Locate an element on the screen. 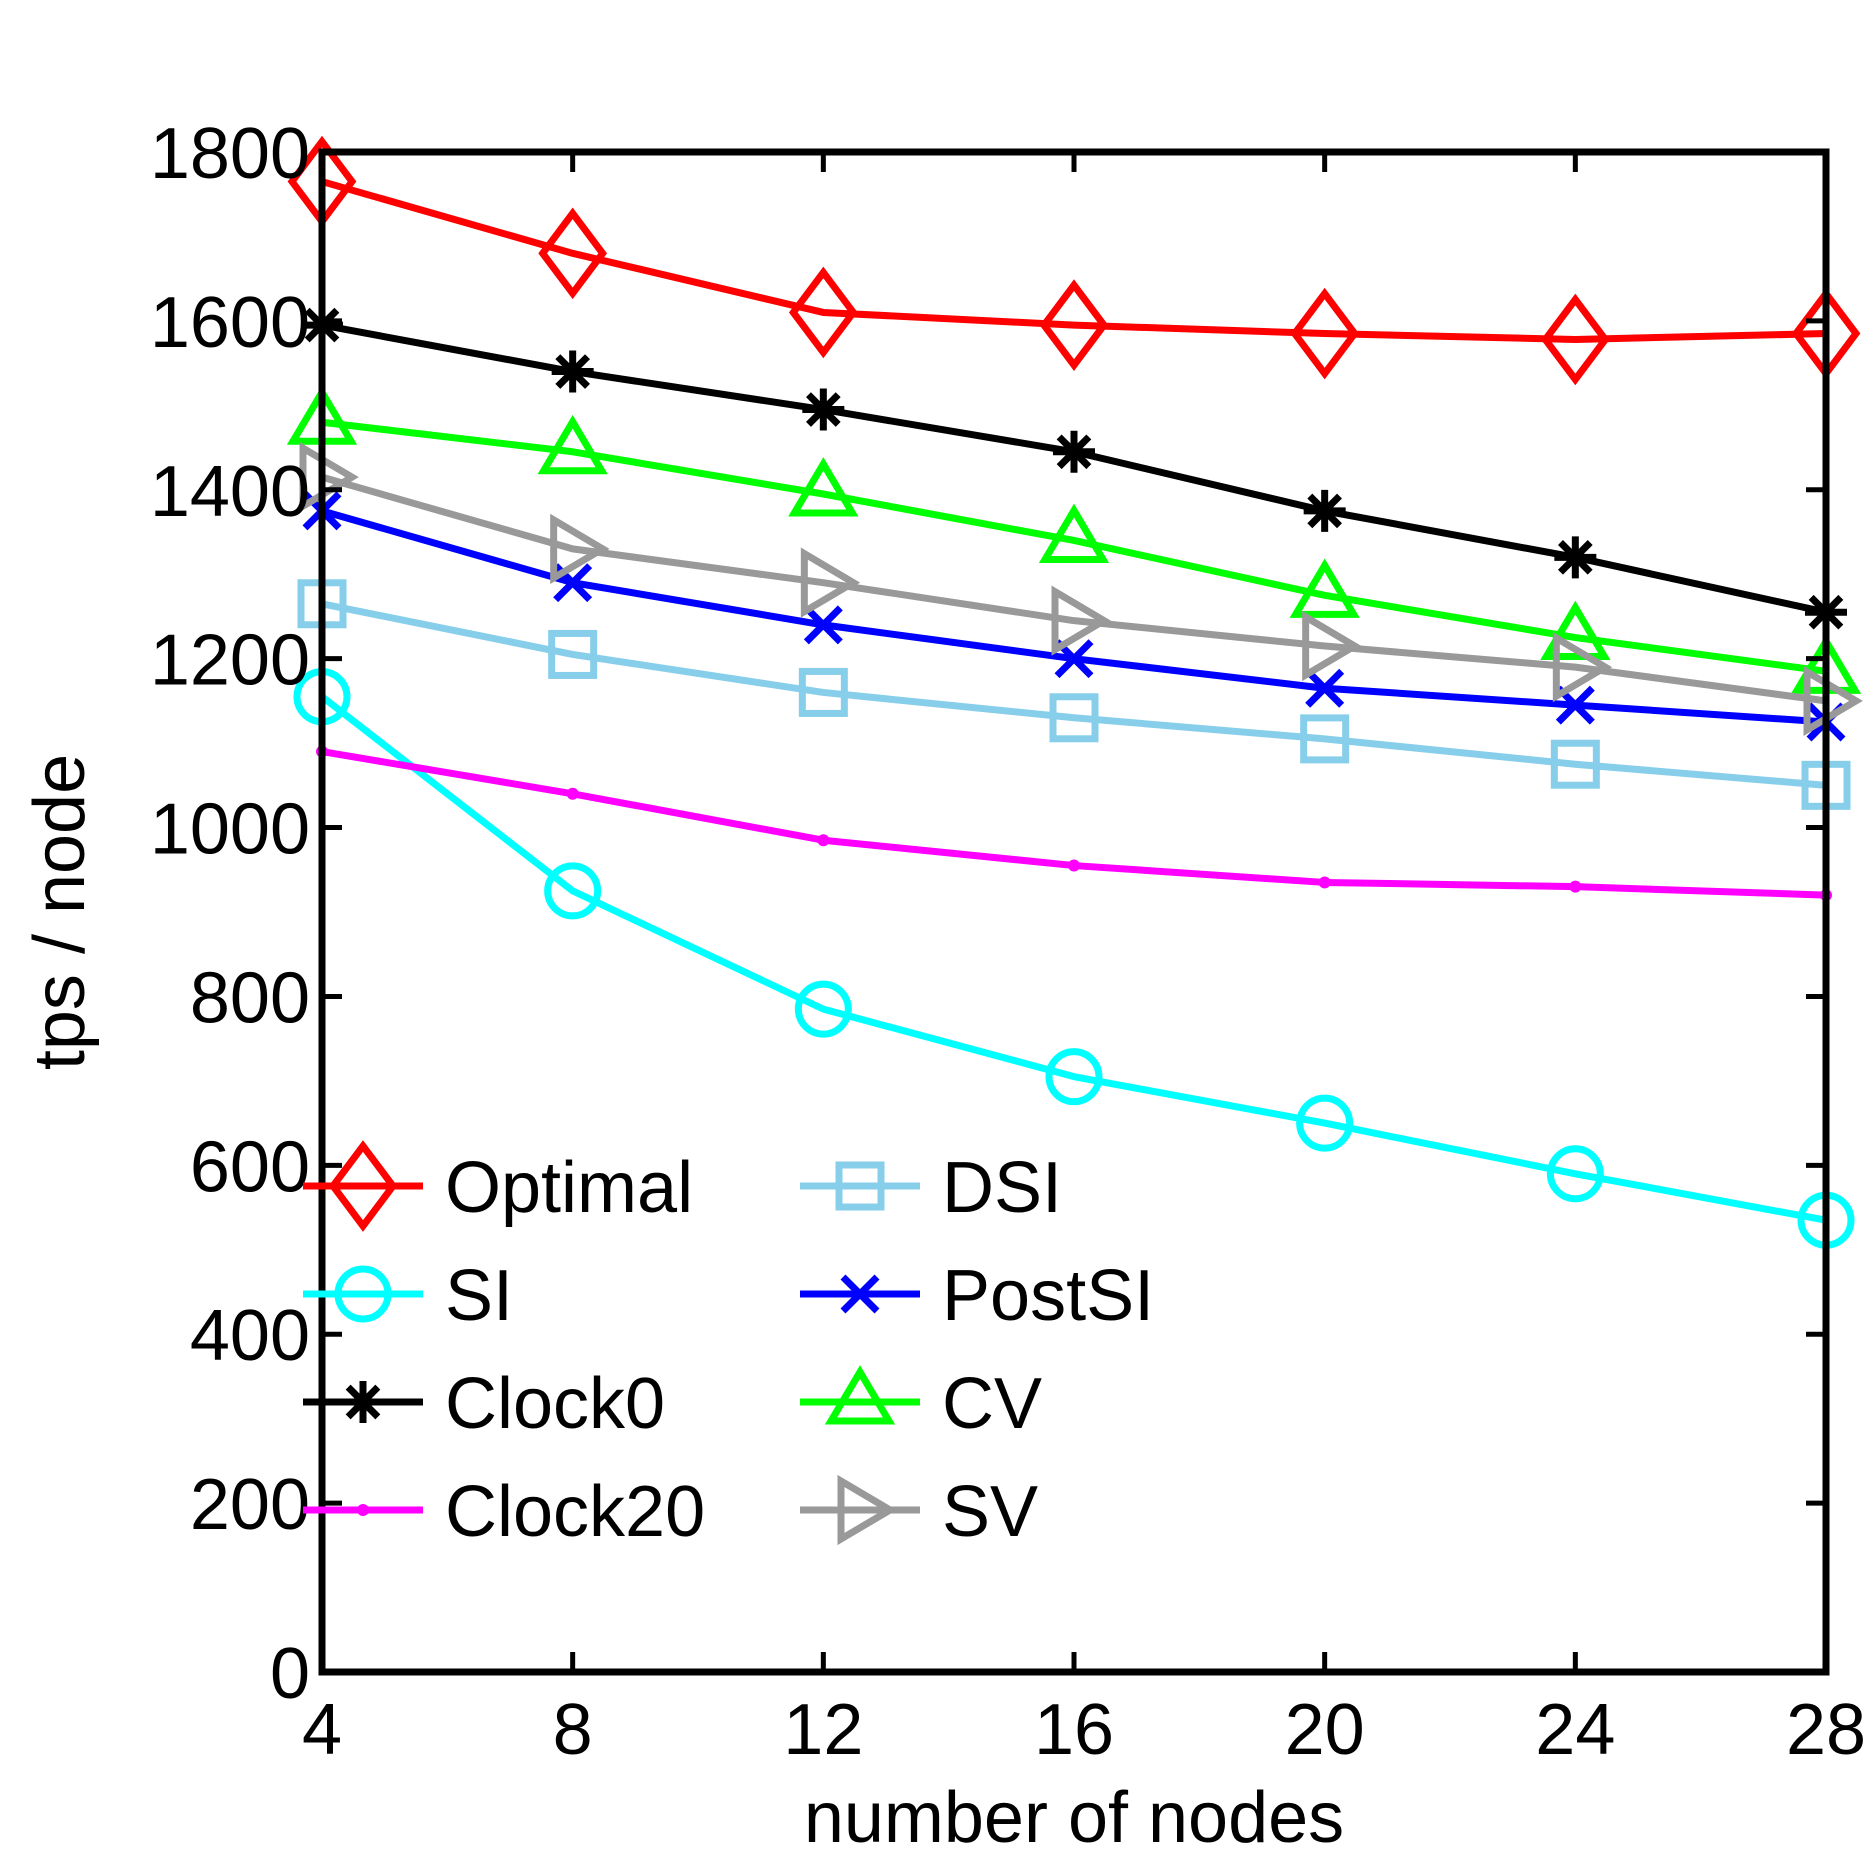  series-postsi is located at coordinates (1074, 616).